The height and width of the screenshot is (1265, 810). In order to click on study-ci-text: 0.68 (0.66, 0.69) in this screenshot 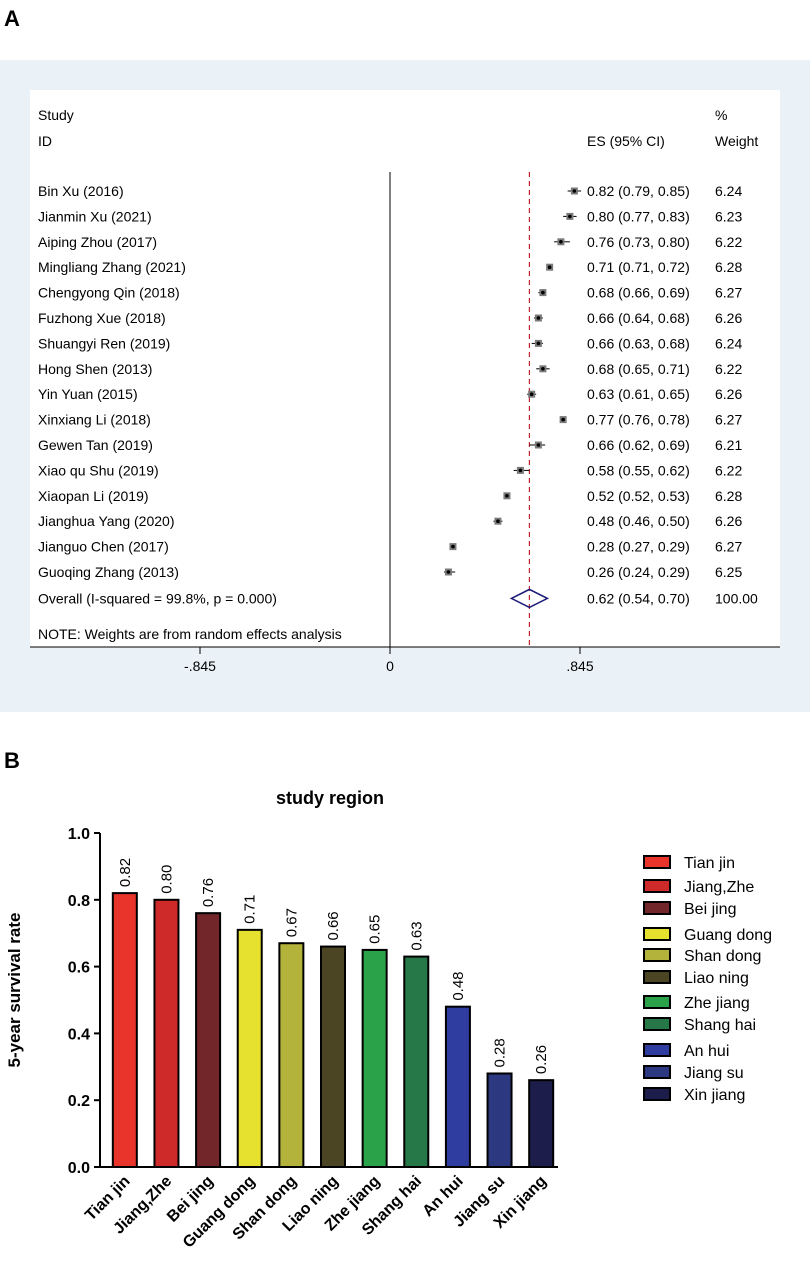, I will do `click(638, 293)`.